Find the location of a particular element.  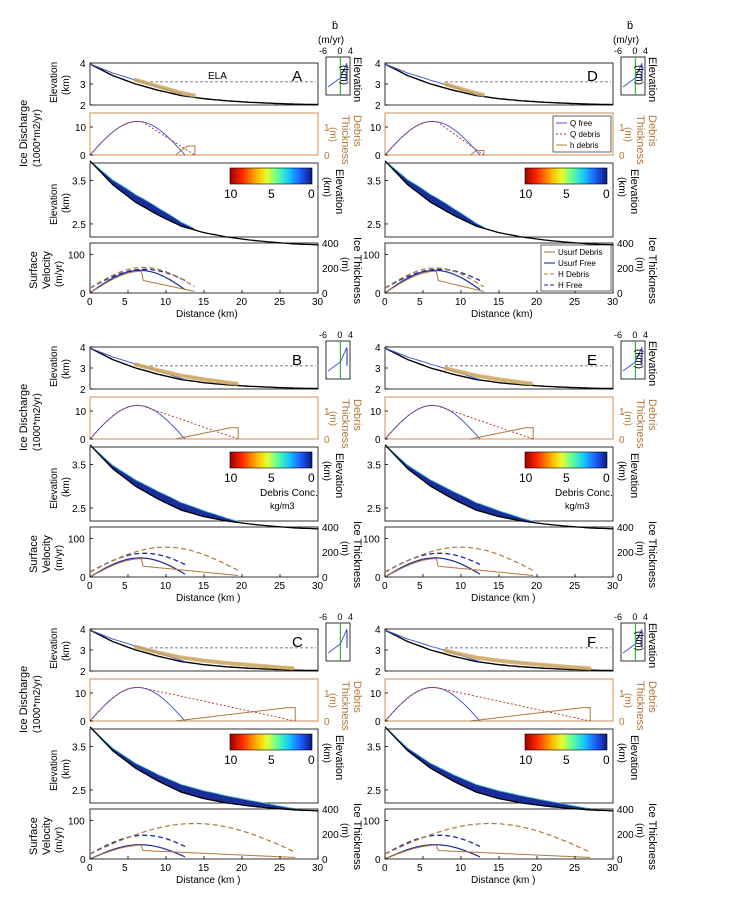

y-axis-label: Ice Discharge is located at coordinates (24, 699).